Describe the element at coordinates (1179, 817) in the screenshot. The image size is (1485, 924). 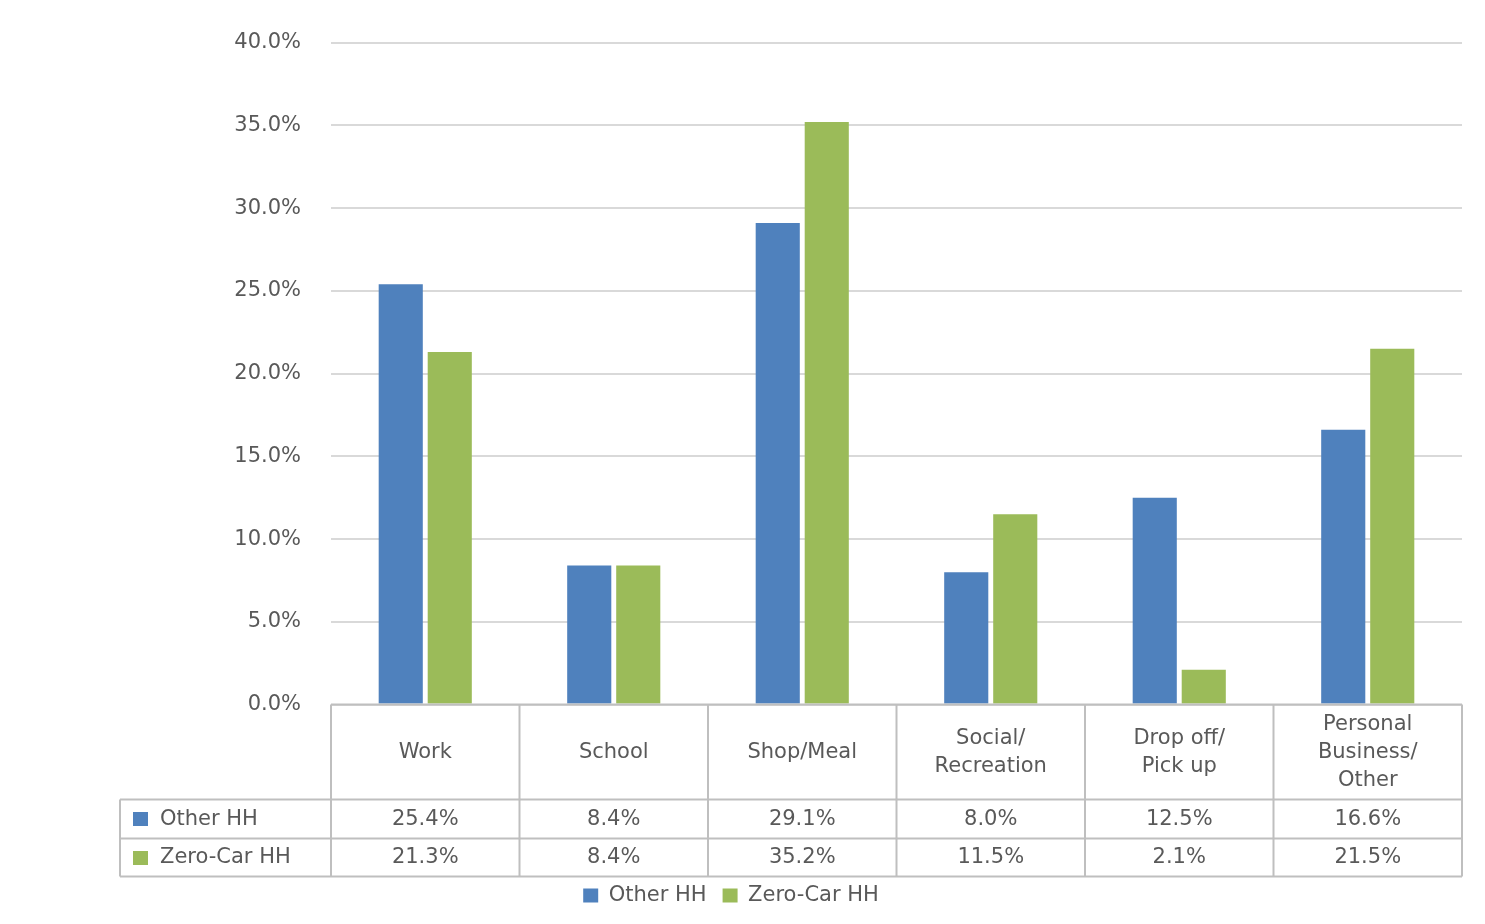
I see `data-label: 12.5%` at that location.